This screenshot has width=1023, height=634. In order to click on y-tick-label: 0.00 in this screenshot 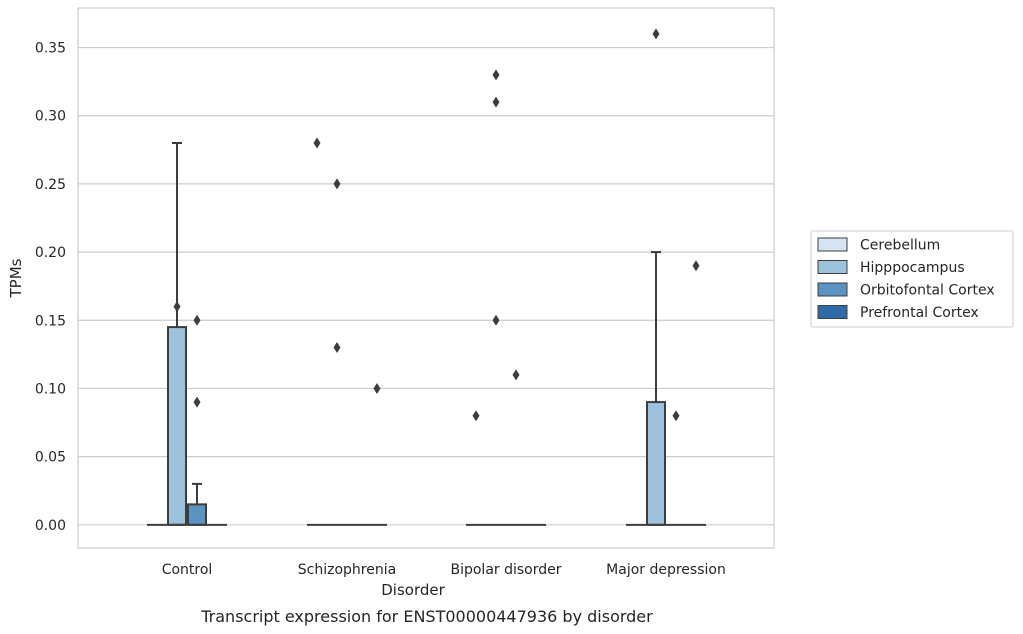, I will do `click(50, 526)`.